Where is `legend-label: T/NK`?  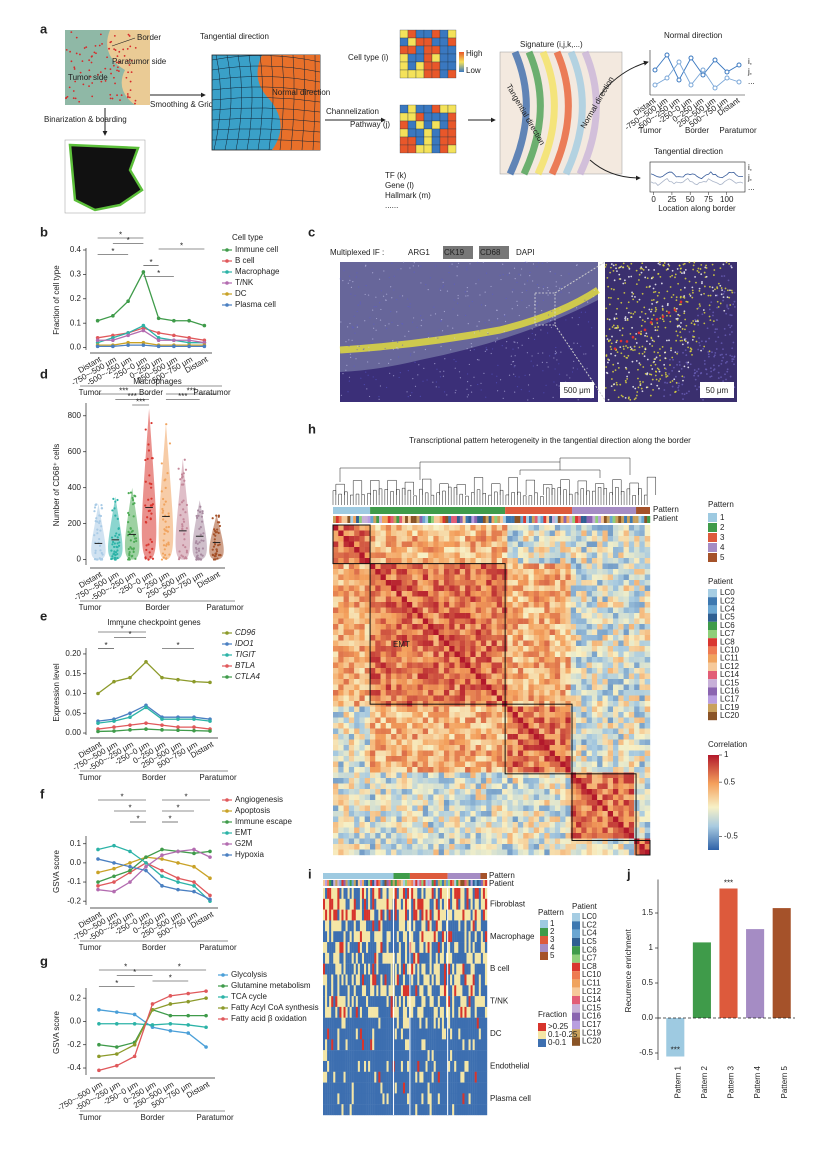
legend-label: T/NK is located at coordinates (244, 282).